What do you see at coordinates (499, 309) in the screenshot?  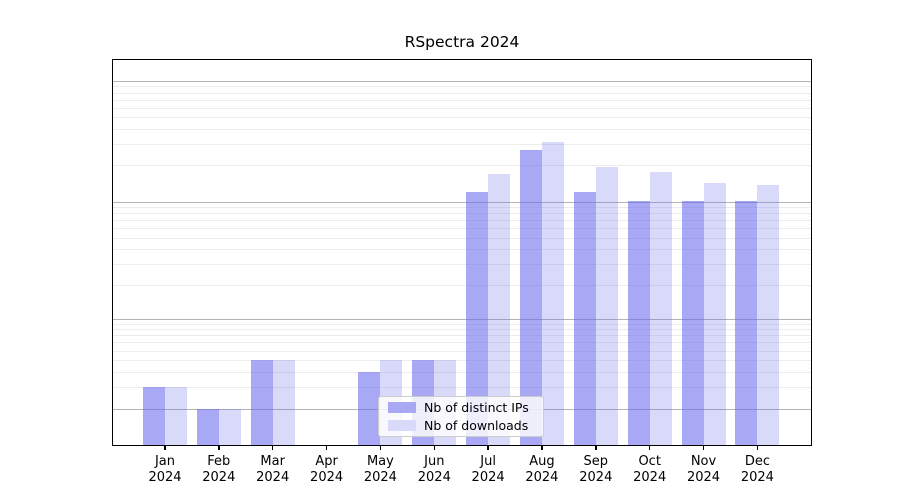 I see `bar-downloads-jul` at bounding box center [499, 309].